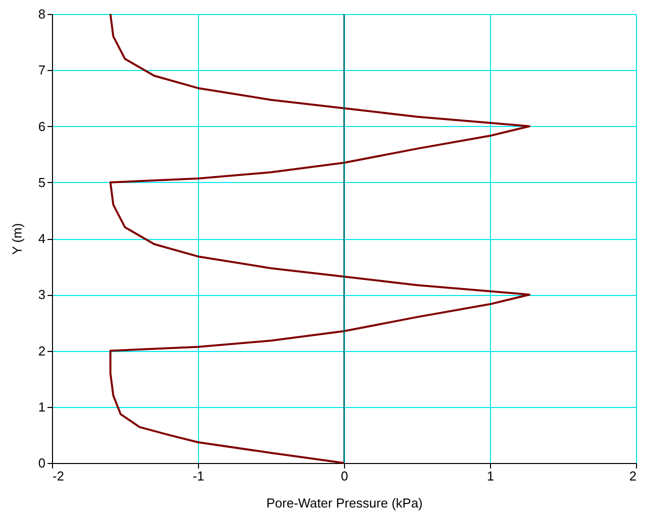 The image size is (657, 529). I want to click on y-tick-label: 1, so click(42, 406).